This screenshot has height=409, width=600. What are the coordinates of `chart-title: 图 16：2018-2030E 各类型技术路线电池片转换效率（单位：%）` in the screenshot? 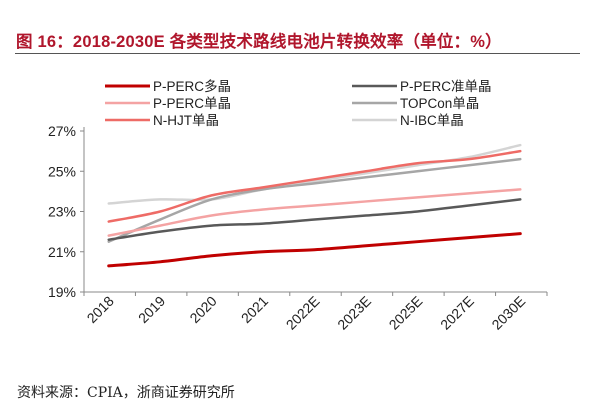 It's located at (259, 42).